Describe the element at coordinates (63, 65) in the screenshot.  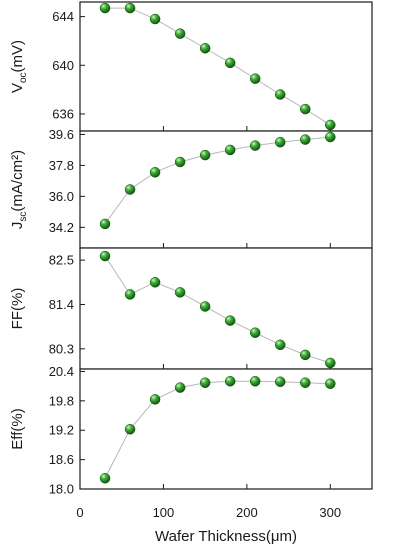
I see `y-tick-label: 640` at that location.